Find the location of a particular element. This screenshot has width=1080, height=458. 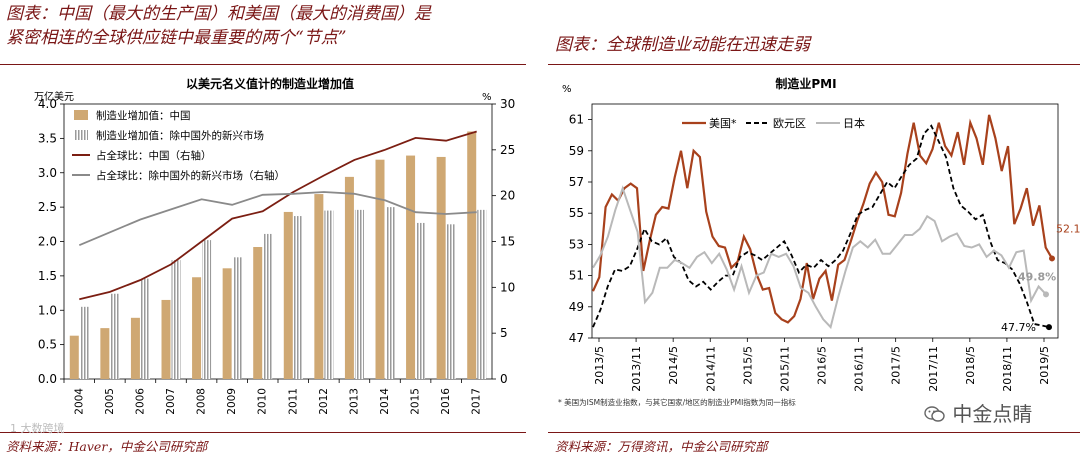

legend-label-us: 美国* is located at coordinates (723, 123).